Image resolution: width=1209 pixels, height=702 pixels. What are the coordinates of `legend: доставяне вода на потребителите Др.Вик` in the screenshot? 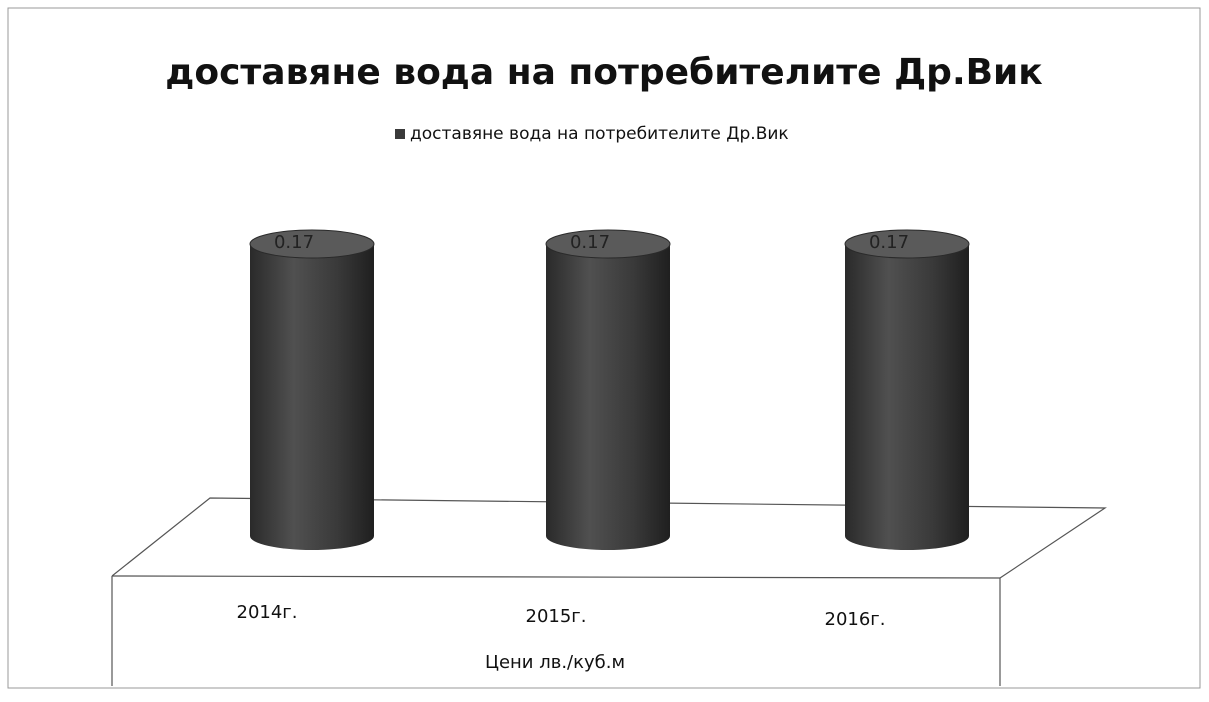 It's located at (592, 134).